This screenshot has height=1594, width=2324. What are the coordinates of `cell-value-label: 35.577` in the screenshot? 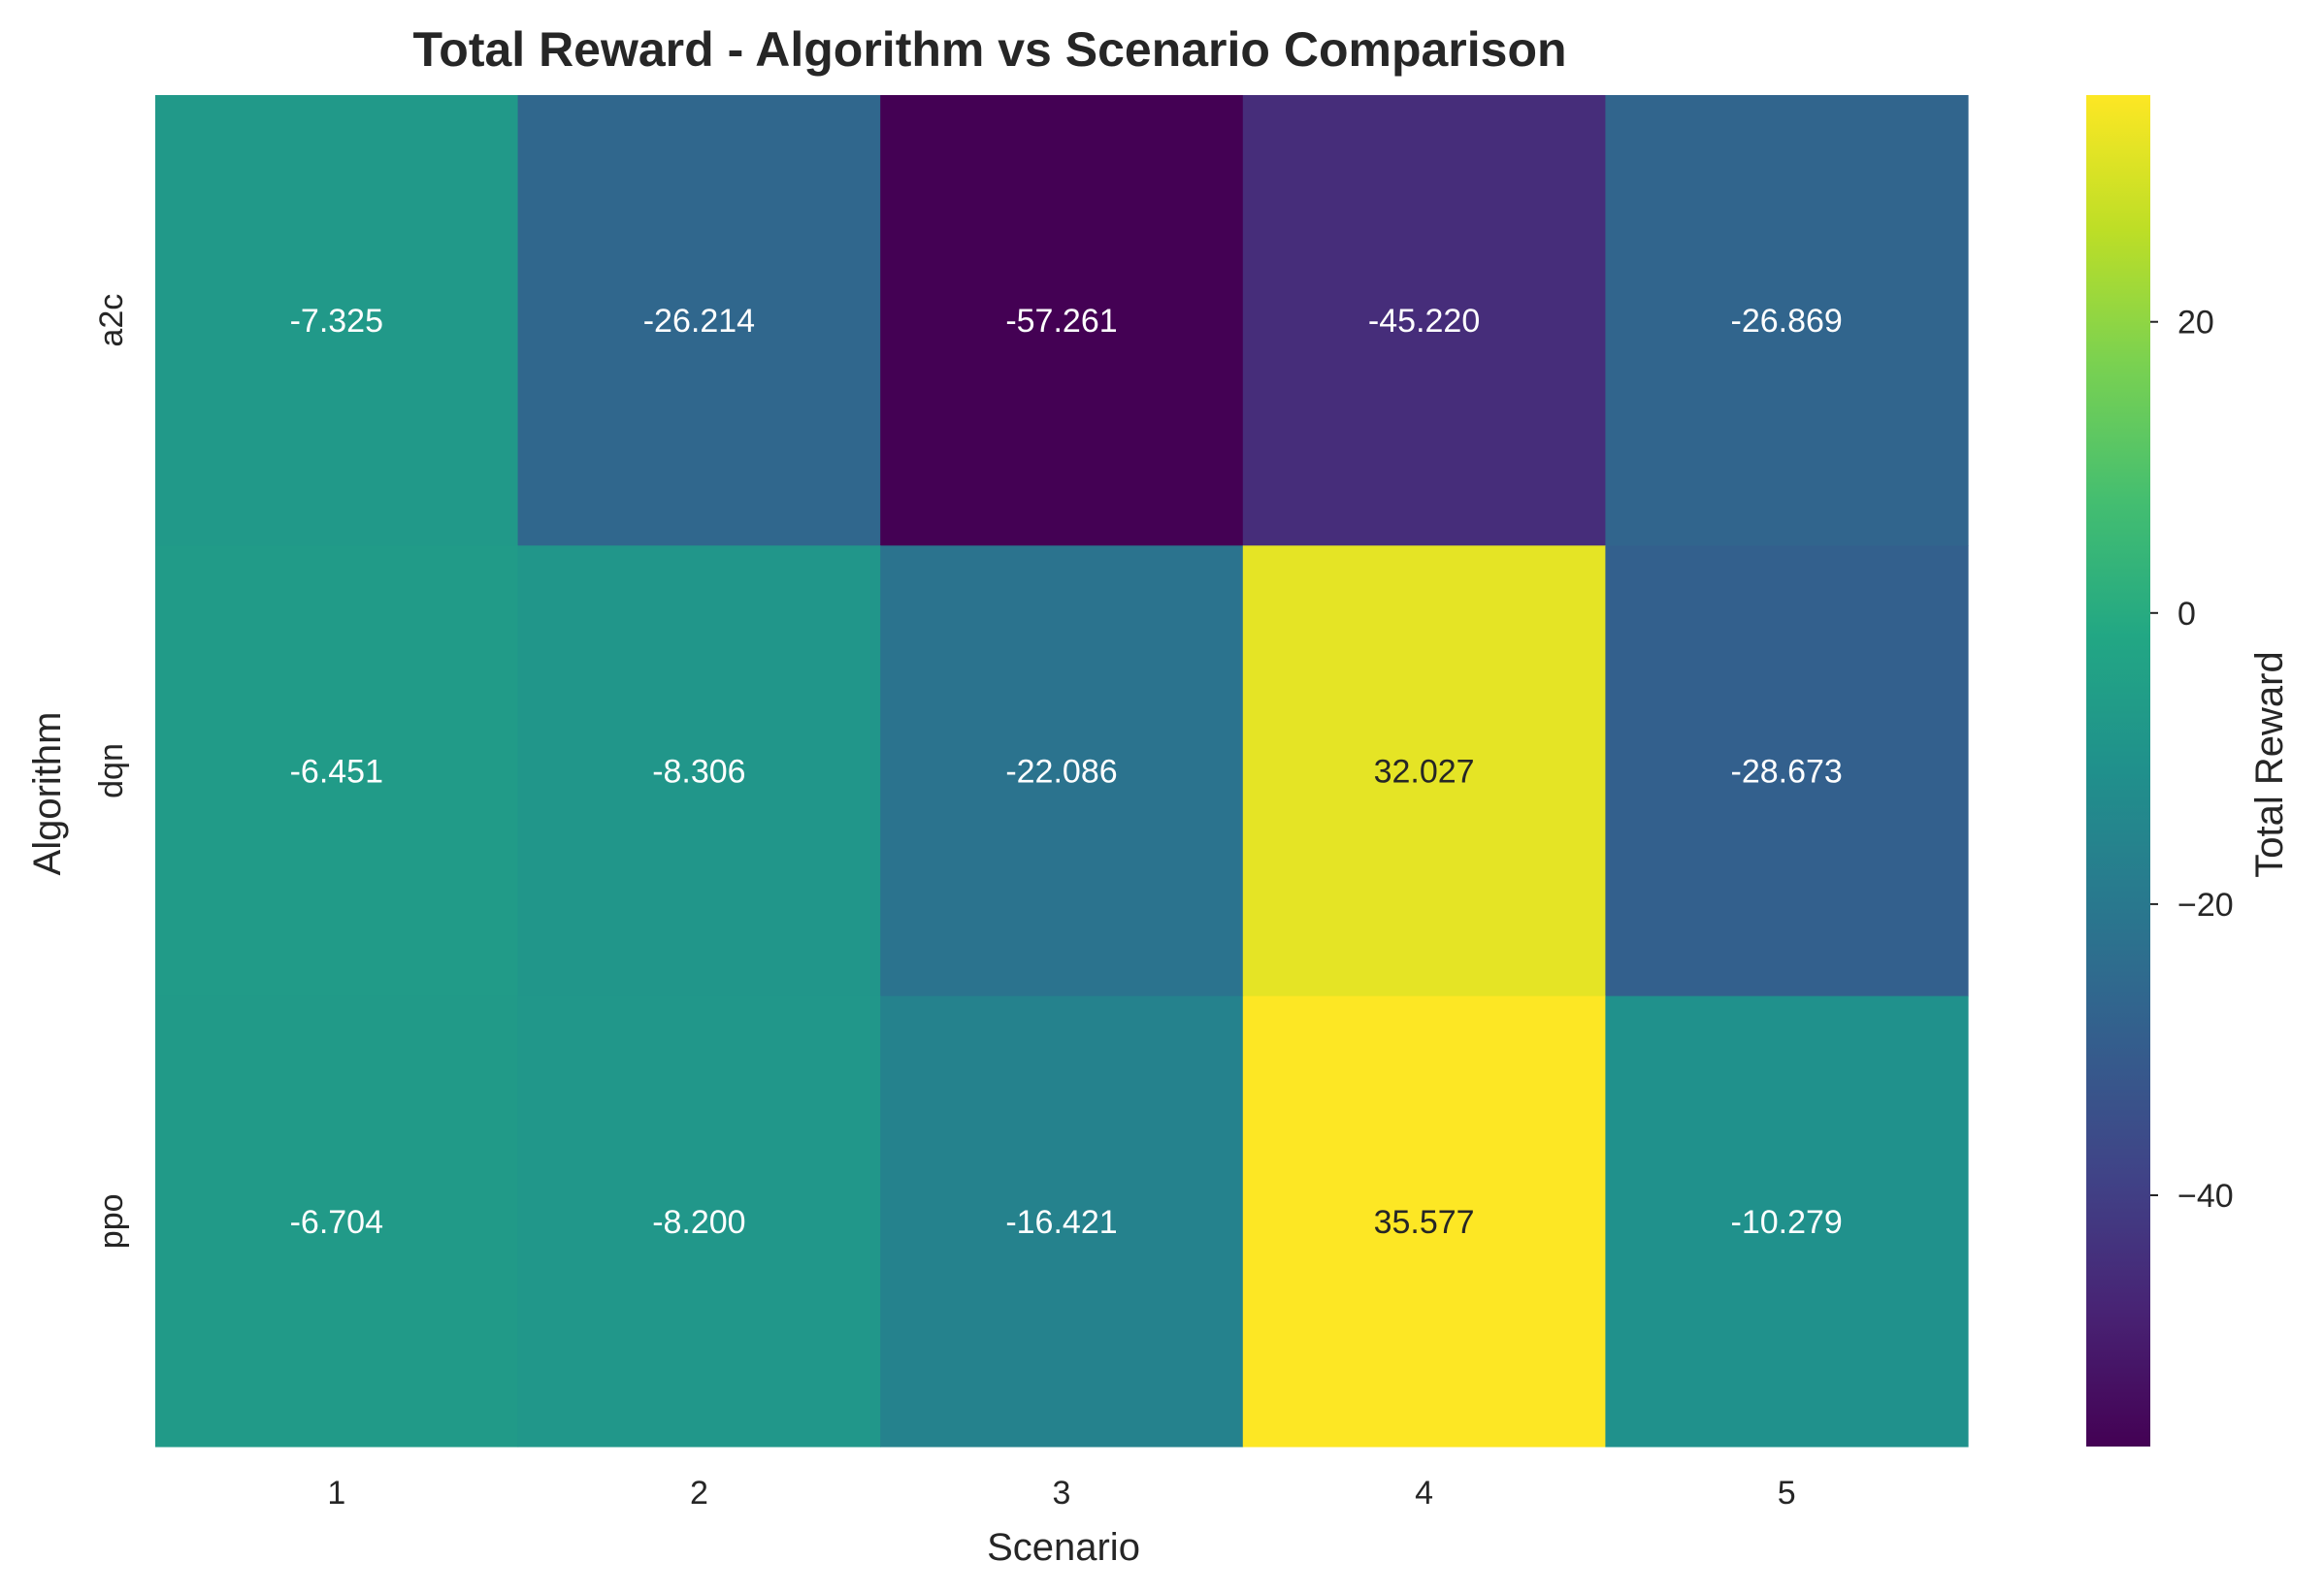 It's located at (1424, 1222).